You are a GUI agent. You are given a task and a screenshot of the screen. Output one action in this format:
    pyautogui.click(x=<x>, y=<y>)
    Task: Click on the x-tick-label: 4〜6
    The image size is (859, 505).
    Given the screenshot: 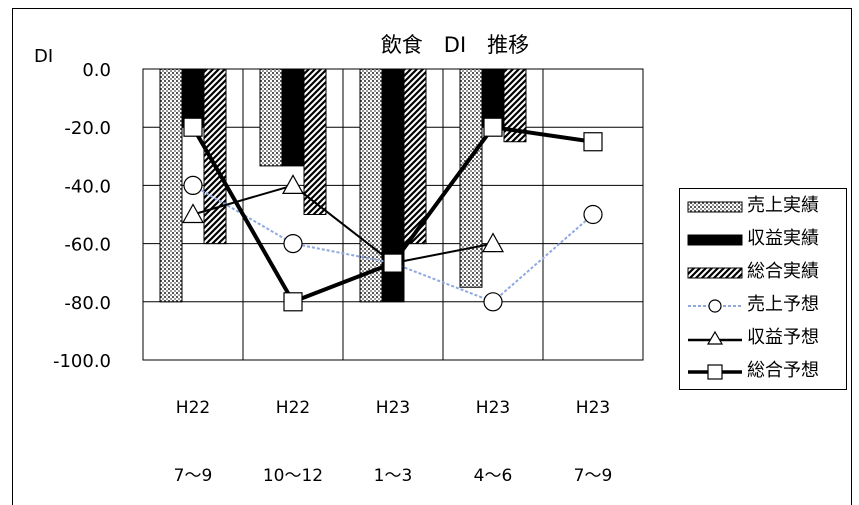 What is the action you would take?
    pyautogui.click(x=493, y=476)
    